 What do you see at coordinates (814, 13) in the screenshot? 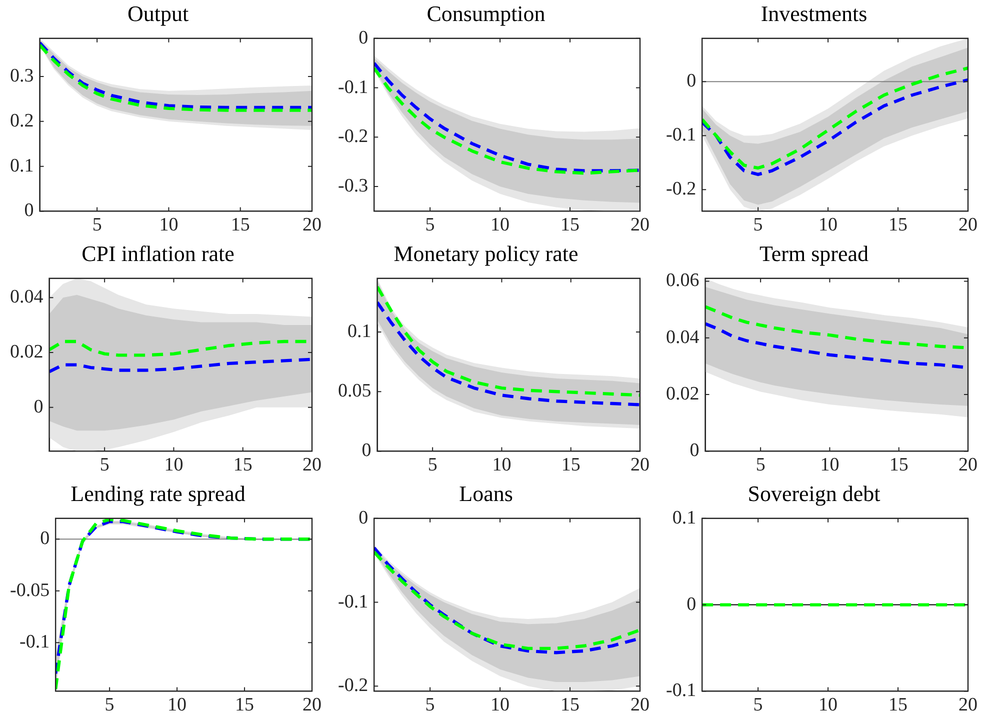
I see `chart-title: Investments` at bounding box center [814, 13].